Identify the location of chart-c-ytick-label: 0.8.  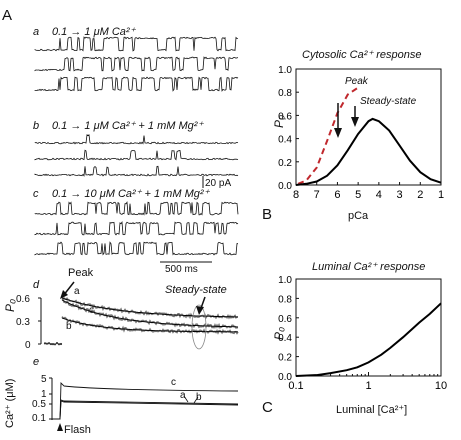
(285, 299).